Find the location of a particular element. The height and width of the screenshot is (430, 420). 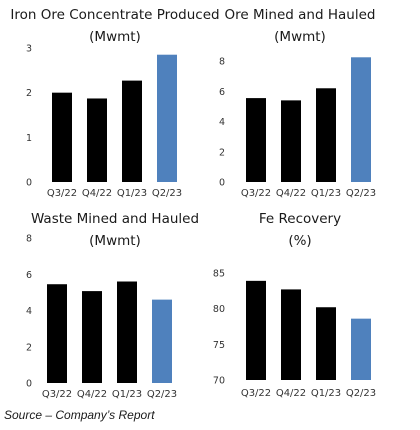

y-tick-label: 85 is located at coordinates (219, 274).